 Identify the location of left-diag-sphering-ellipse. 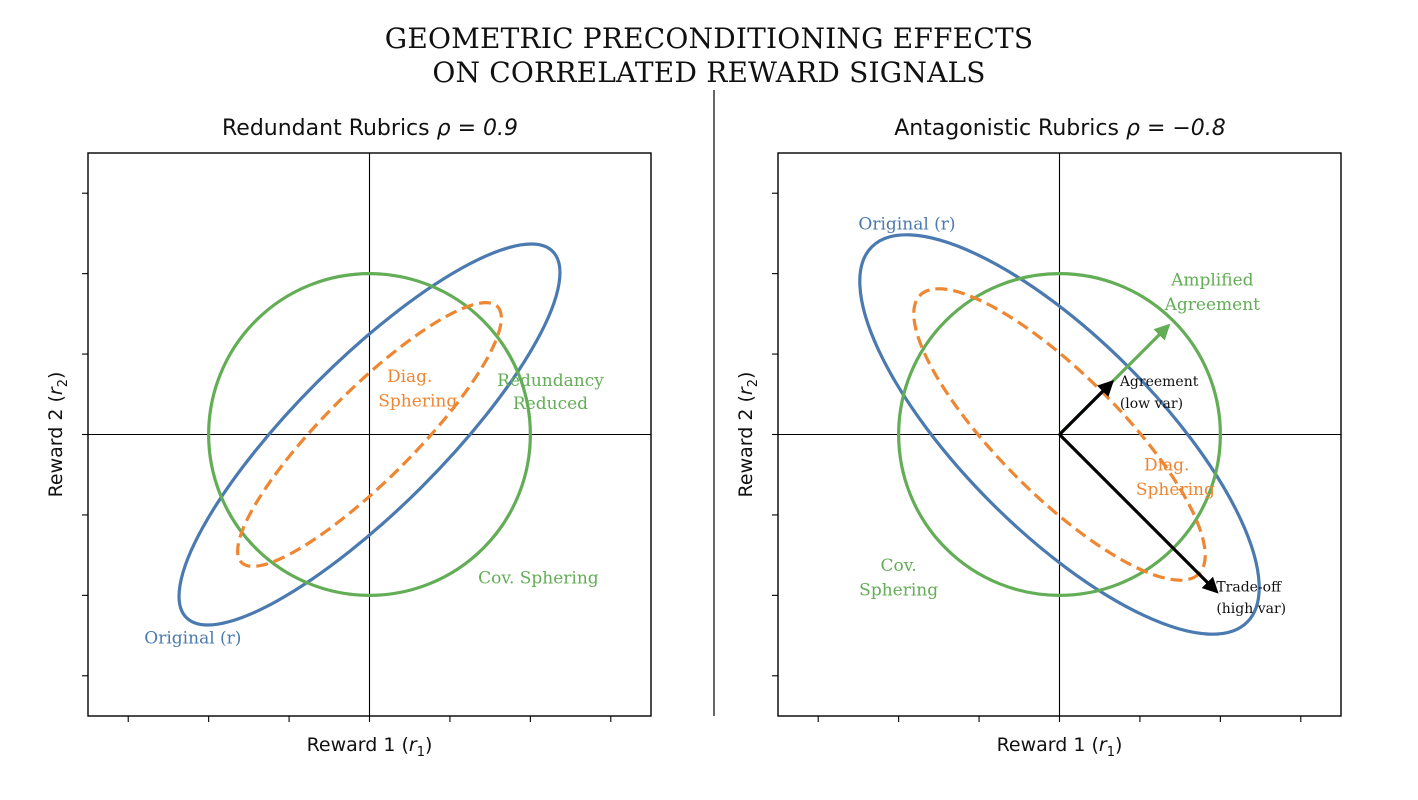
(369, 434).